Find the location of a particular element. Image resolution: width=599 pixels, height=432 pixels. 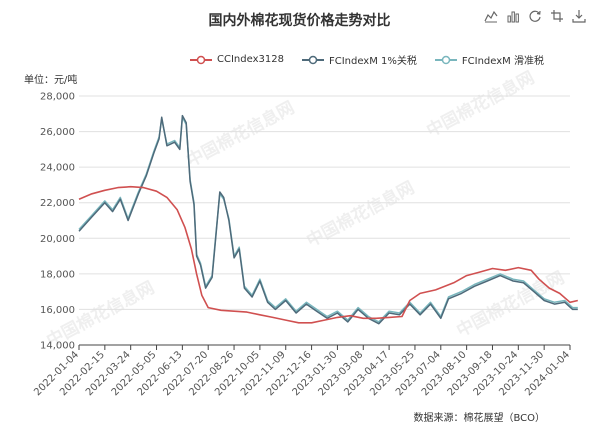

legend-swatch-ccindex is located at coordinates (201, 59).